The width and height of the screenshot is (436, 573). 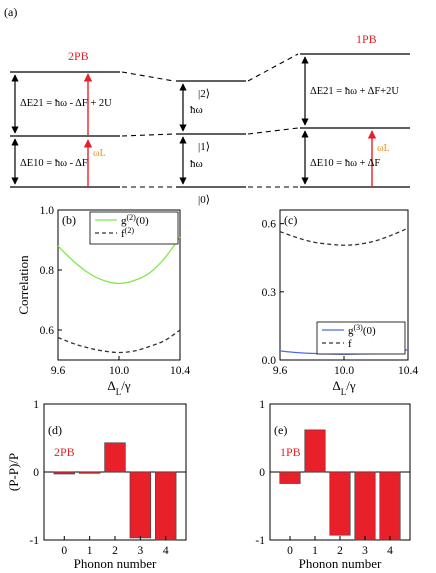 What do you see at coordinates (290, 220) in the screenshot?
I see `panel-label: (c)` at bounding box center [290, 220].